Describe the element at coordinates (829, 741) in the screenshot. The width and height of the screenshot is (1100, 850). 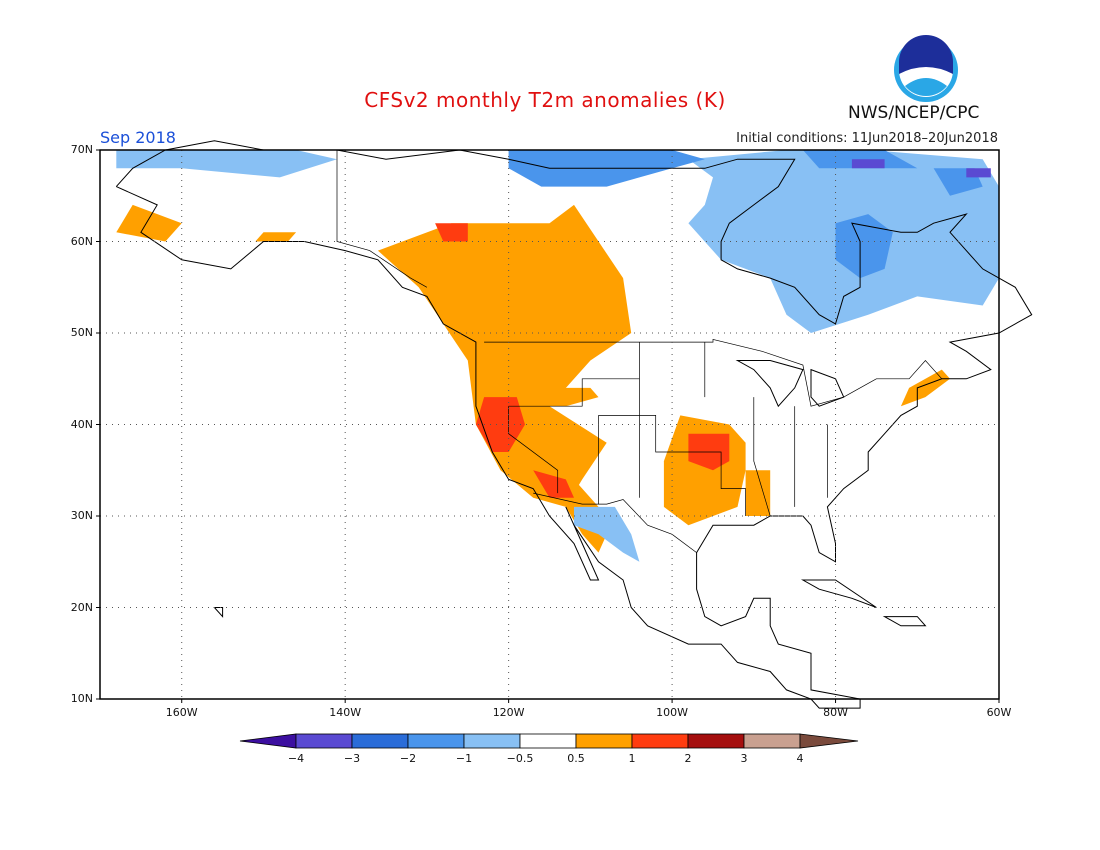
I see `colorbar-max-arrow` at that location.